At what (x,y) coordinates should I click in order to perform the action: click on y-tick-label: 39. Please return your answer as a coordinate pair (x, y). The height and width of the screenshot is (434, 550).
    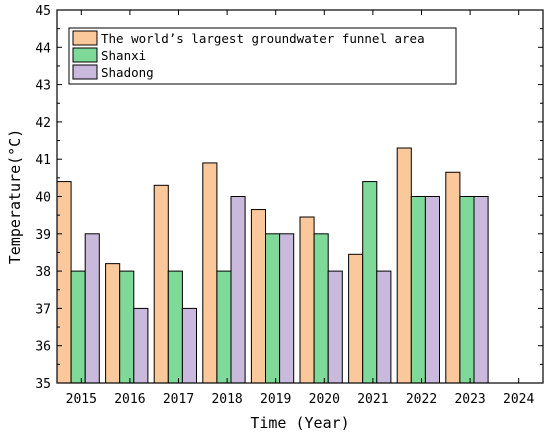
    Looking at the image, I should click on (43, 235).